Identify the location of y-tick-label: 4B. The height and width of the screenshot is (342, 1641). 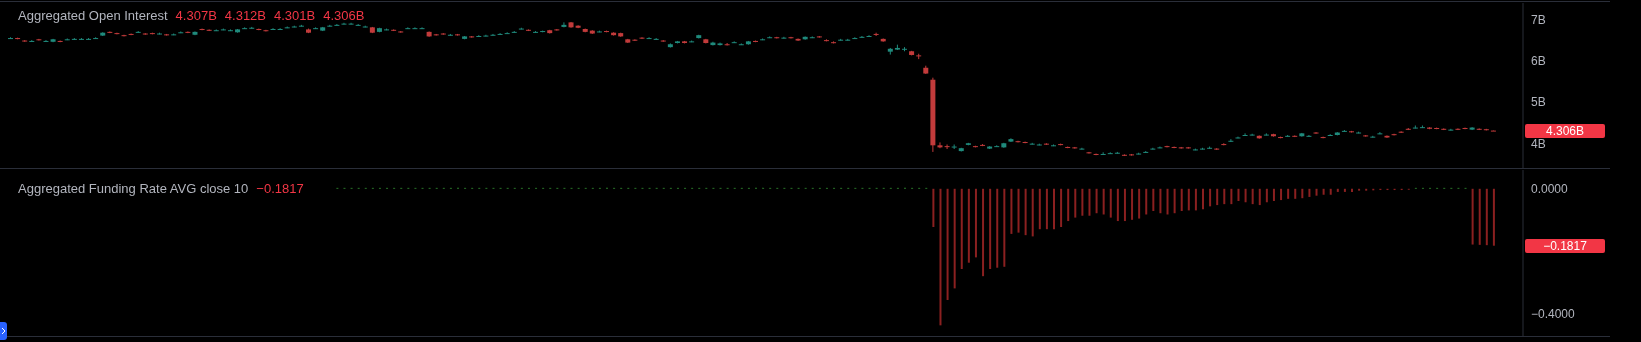
(1538, 143).